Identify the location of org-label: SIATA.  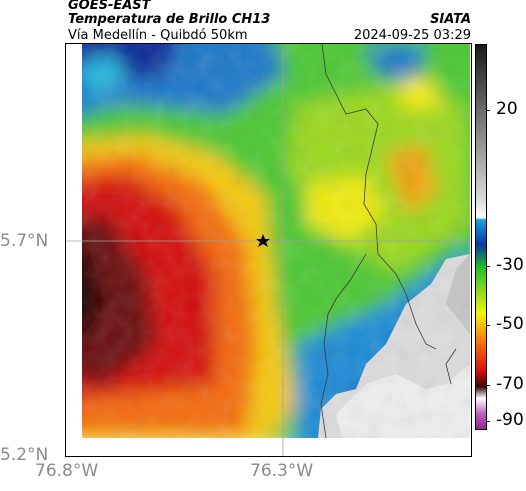
(450, 19).